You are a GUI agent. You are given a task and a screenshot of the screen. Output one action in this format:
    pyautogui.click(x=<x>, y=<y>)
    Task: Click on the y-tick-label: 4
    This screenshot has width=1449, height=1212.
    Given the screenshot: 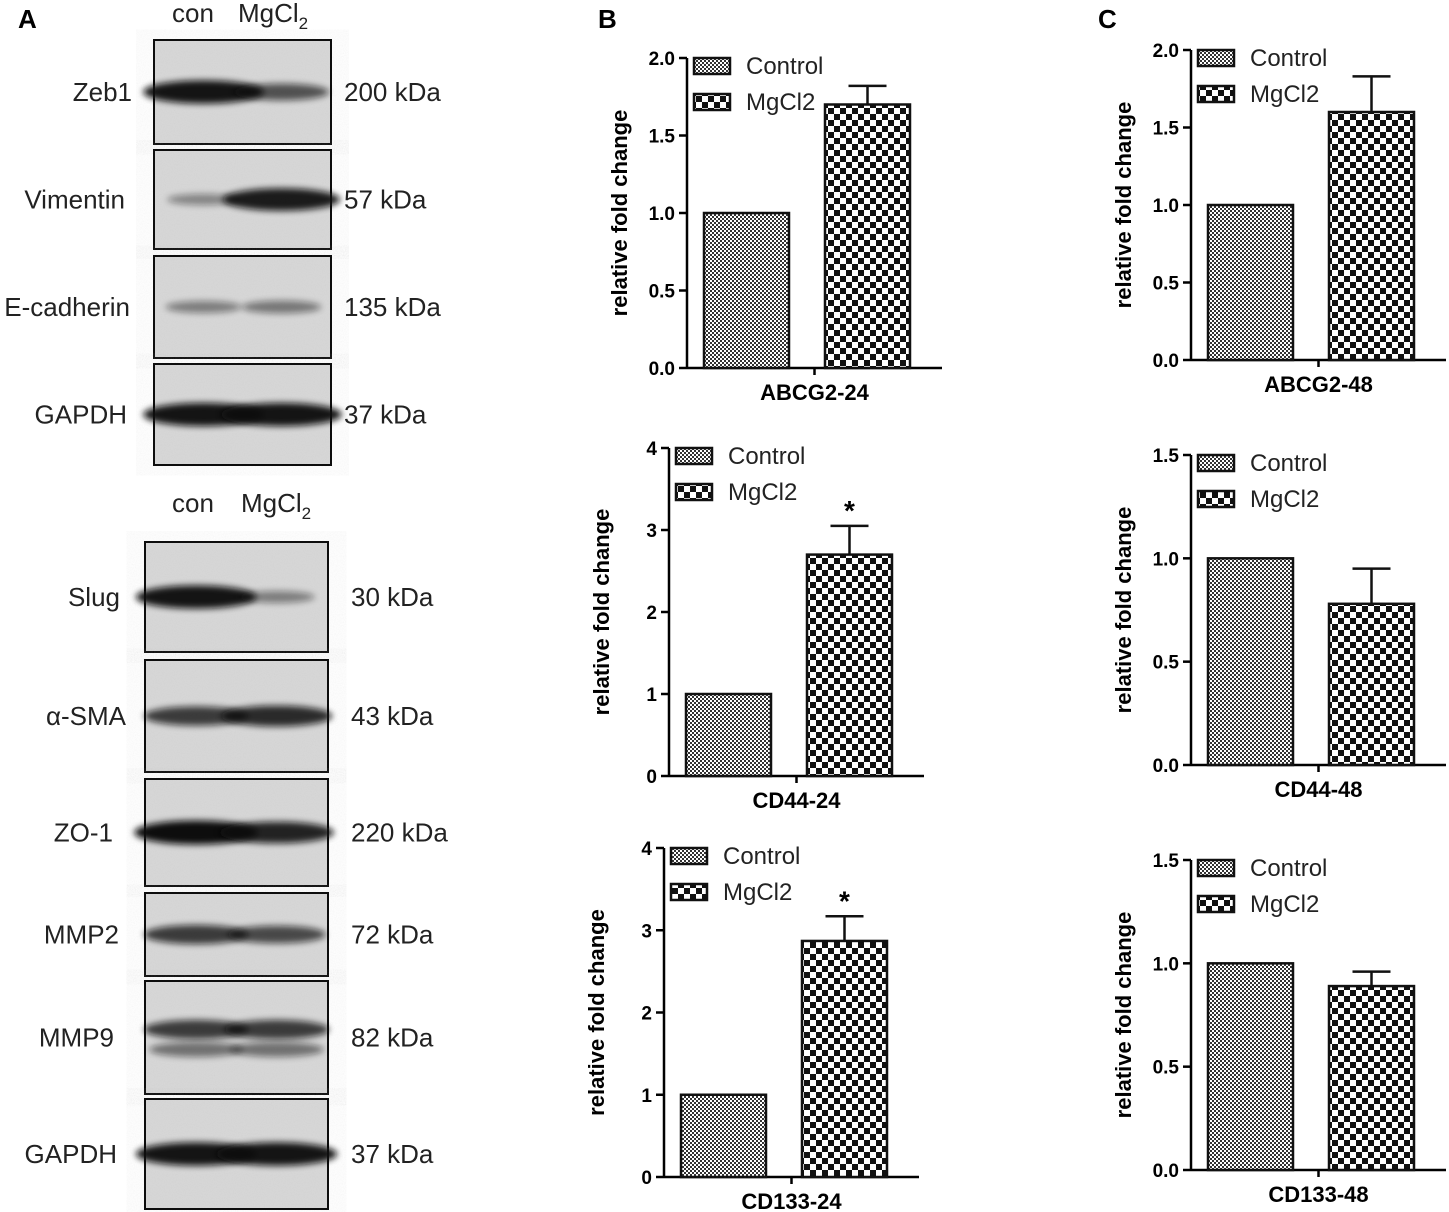 What is the action you would take?
    pyautogui.click(x=646, y=849)
    